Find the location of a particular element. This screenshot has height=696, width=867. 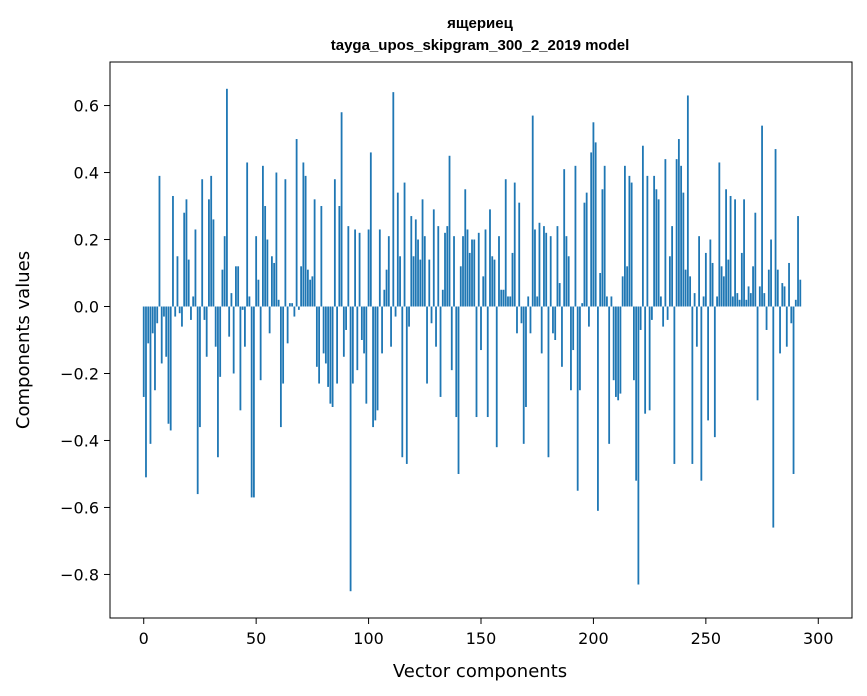

x-tick-label: 300 is located at coordinates (818, 638).